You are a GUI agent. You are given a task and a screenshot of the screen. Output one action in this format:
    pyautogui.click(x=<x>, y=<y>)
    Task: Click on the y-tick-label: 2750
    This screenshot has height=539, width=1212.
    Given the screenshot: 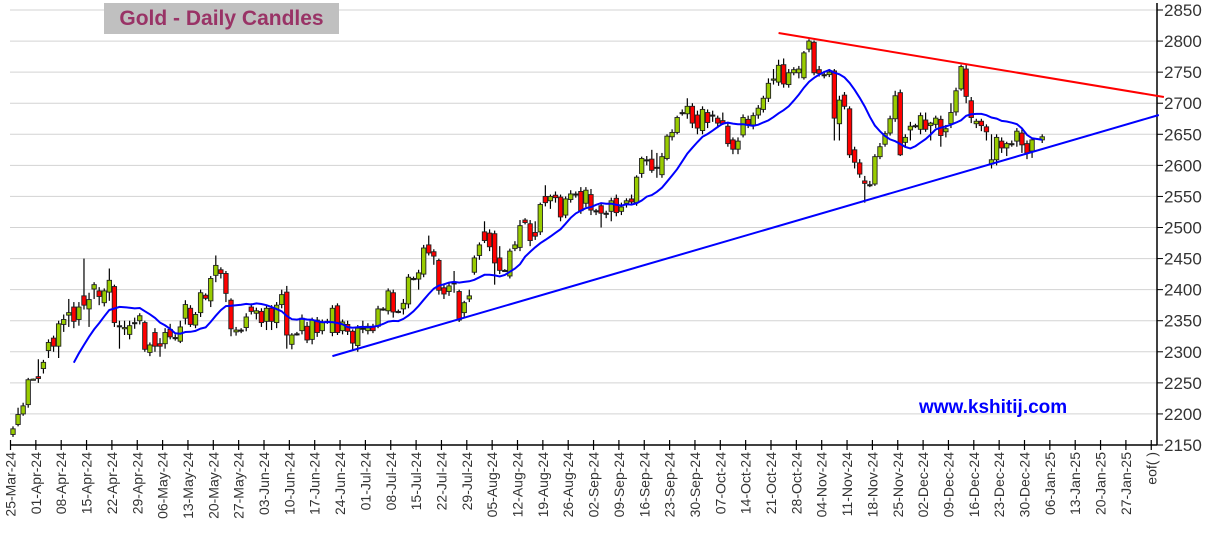 What is the action you would take?
    pyautogui.click(x=1183, y=72)
    